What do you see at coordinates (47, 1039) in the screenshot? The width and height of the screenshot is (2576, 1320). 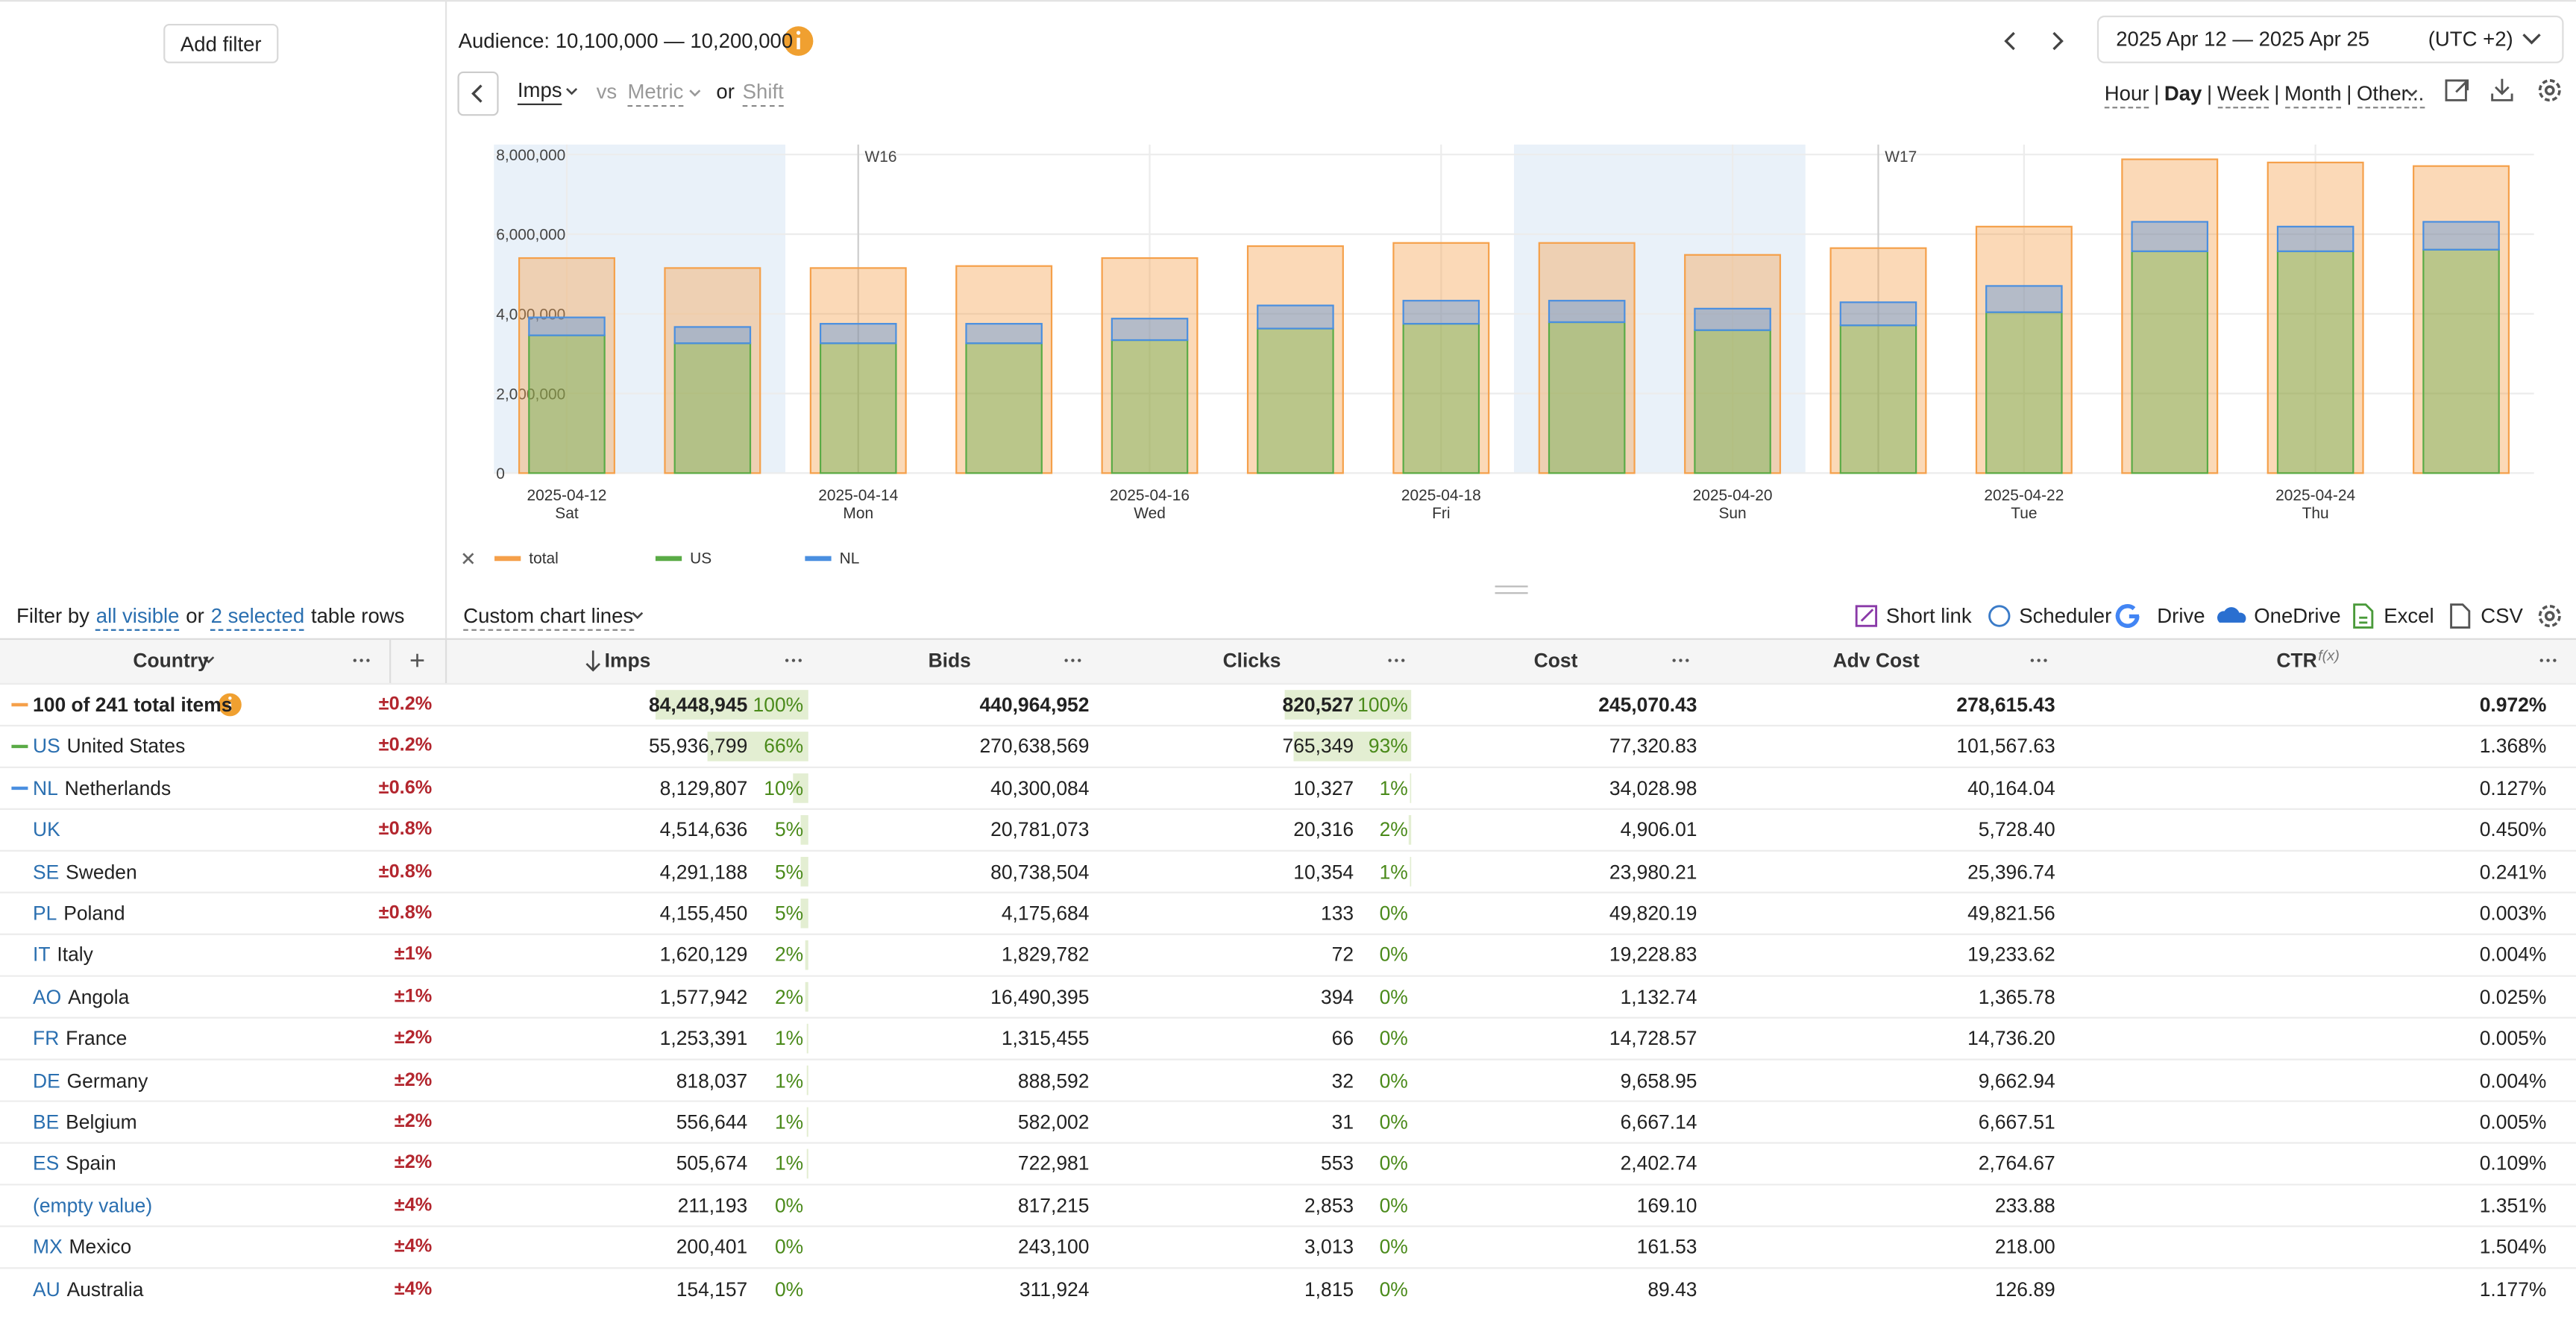 I see `country-code: FR` at bounding box center [47, 1039].